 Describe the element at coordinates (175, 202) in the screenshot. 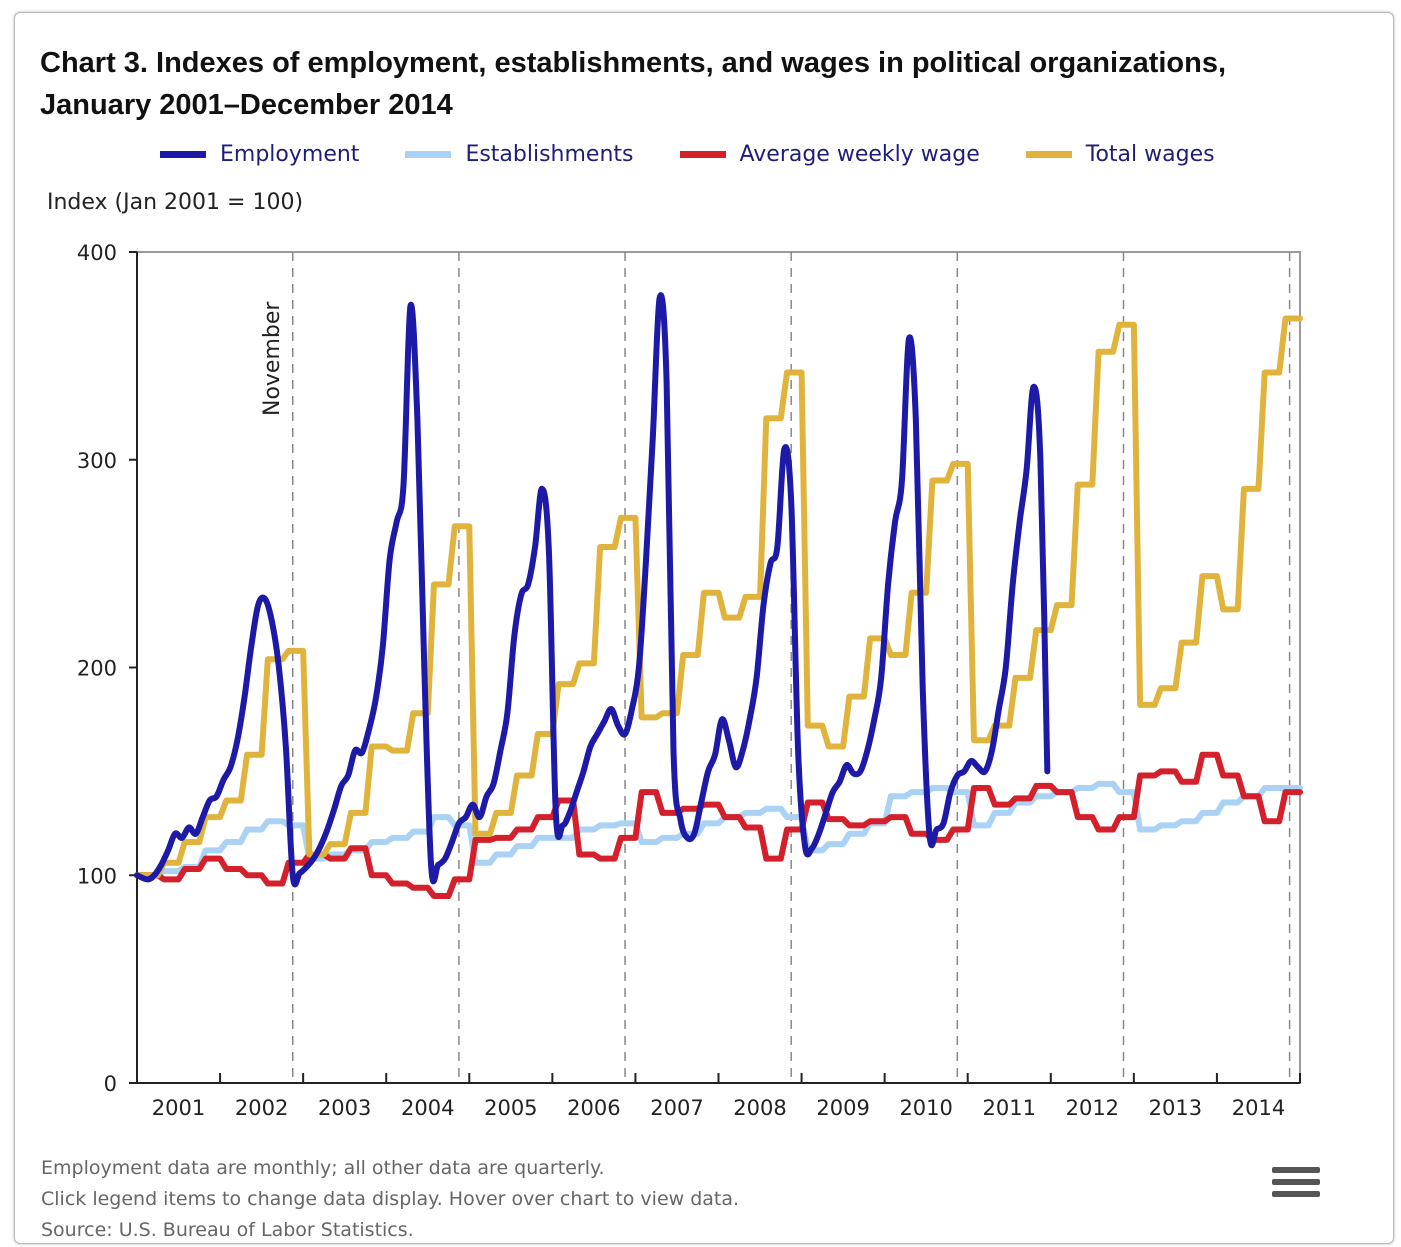

I see `y-axis-title: Index (Jan 2001 = 100)` at that location.